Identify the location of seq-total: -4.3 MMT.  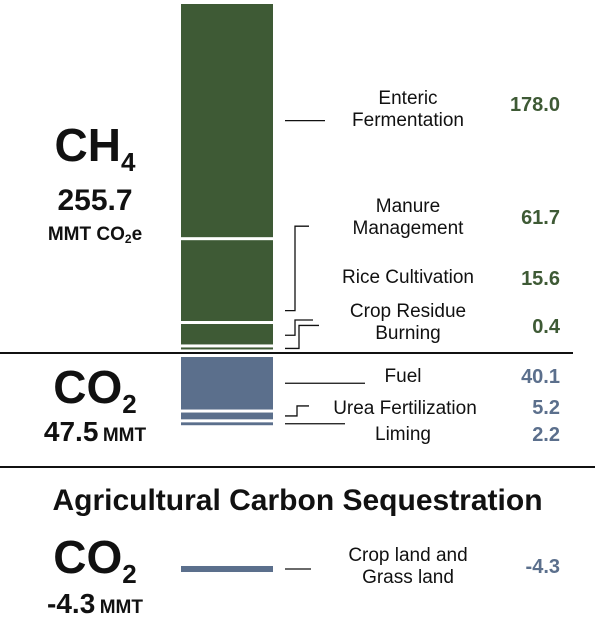
(95, 603).